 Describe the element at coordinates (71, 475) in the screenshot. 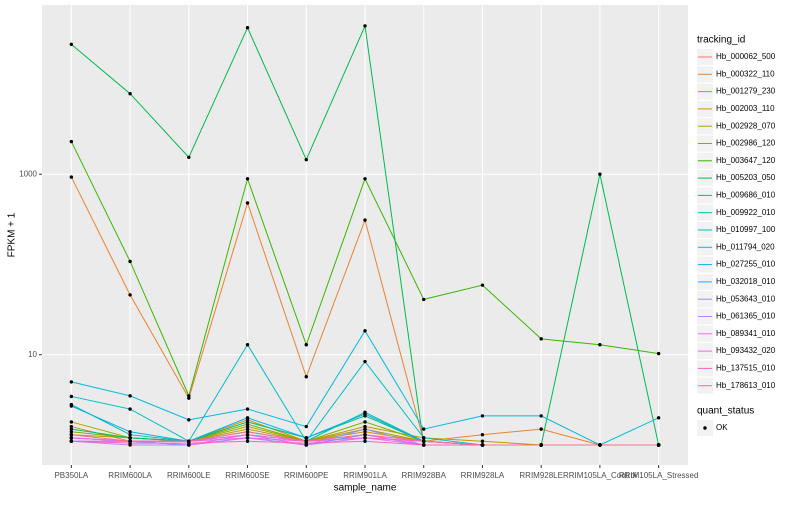

I see `x-tick-label: PB350LA` at that location.